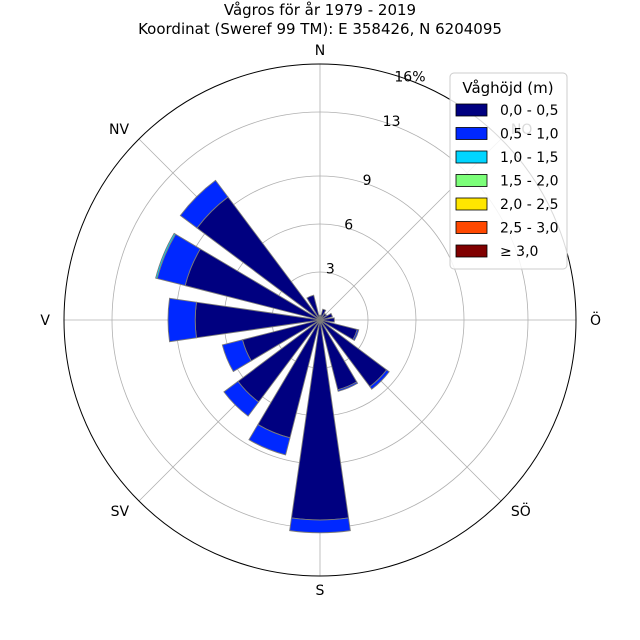  What do you see at coordinates (348, 225) in the screenshot?
I see `radial-label-1: 6` at bounding box center [348, 225].